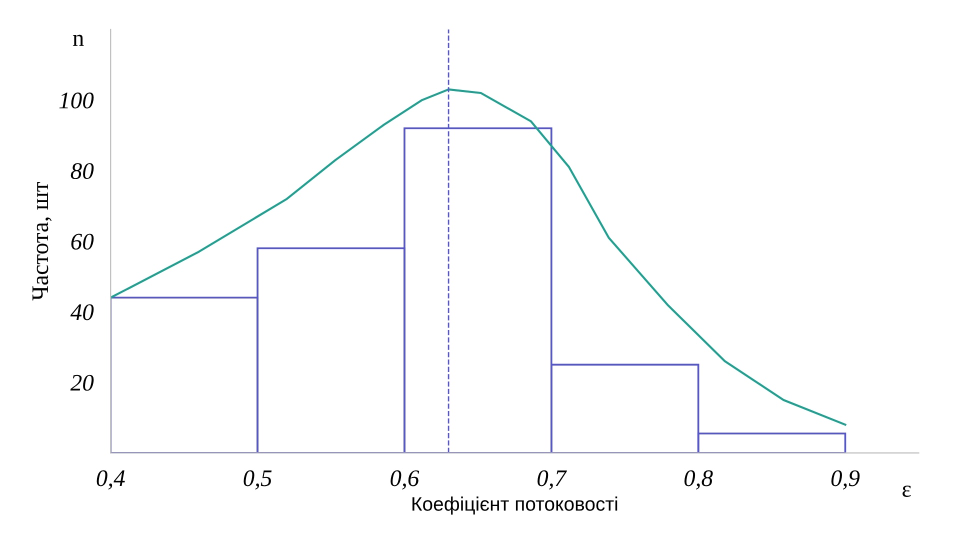 The image size is (962, 536). Describe the element at coordinates (82, 171) in the screenshot. I see `y-tick-label: 80` at that location.